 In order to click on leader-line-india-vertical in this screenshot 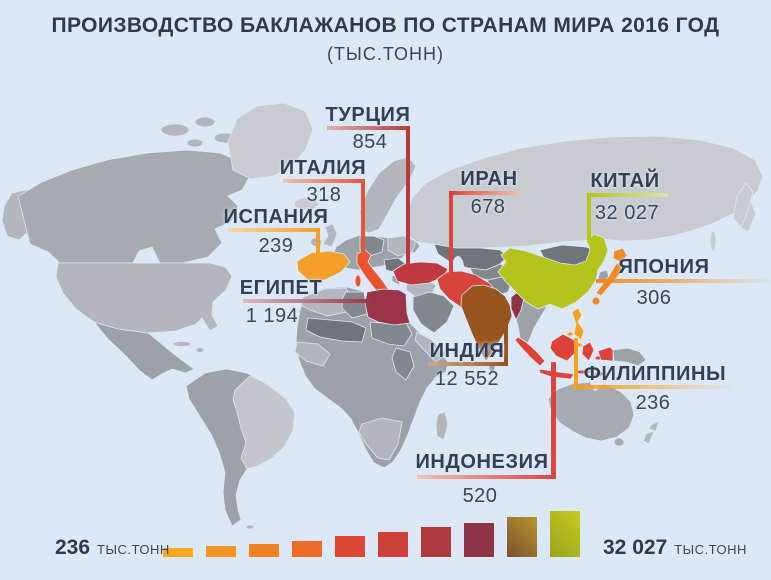, I will do `click(506, 336)`.